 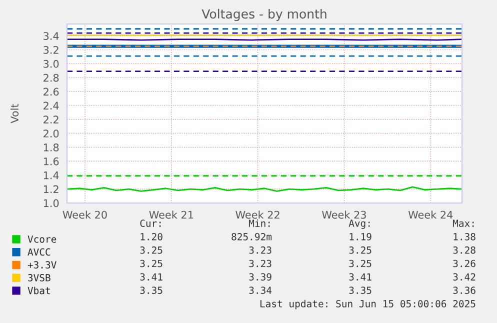 I want to click on y-tick-label: 1.8, so click(x=51, y=148).